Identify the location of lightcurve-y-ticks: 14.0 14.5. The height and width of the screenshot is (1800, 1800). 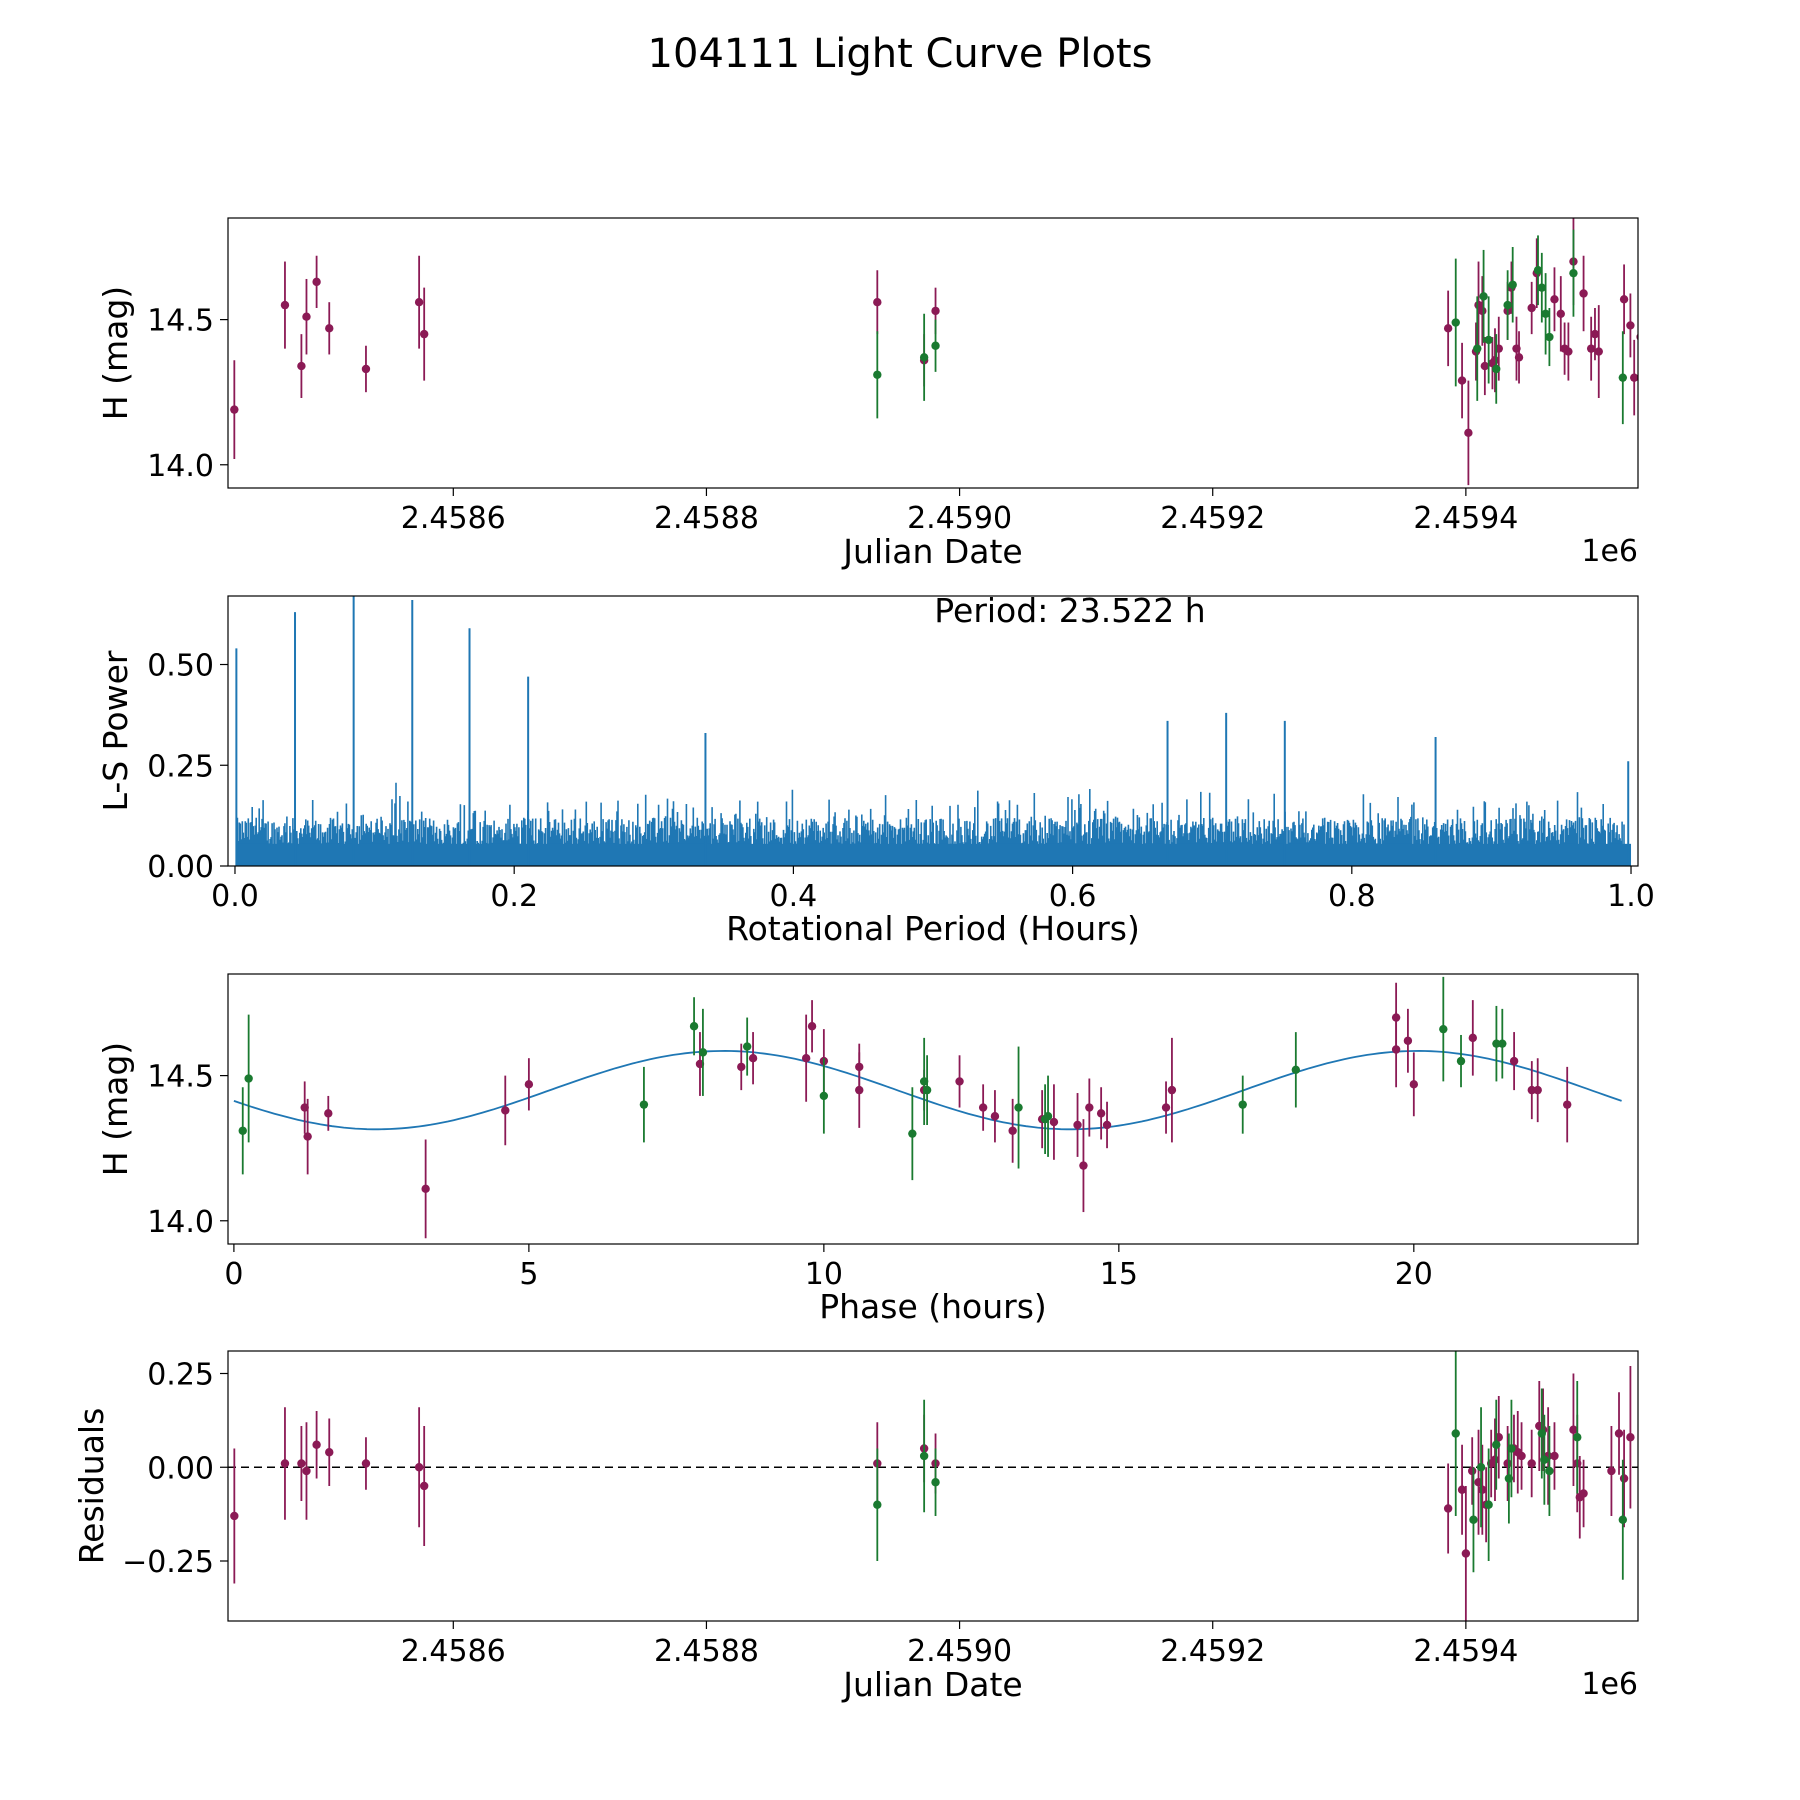
(187, 394).